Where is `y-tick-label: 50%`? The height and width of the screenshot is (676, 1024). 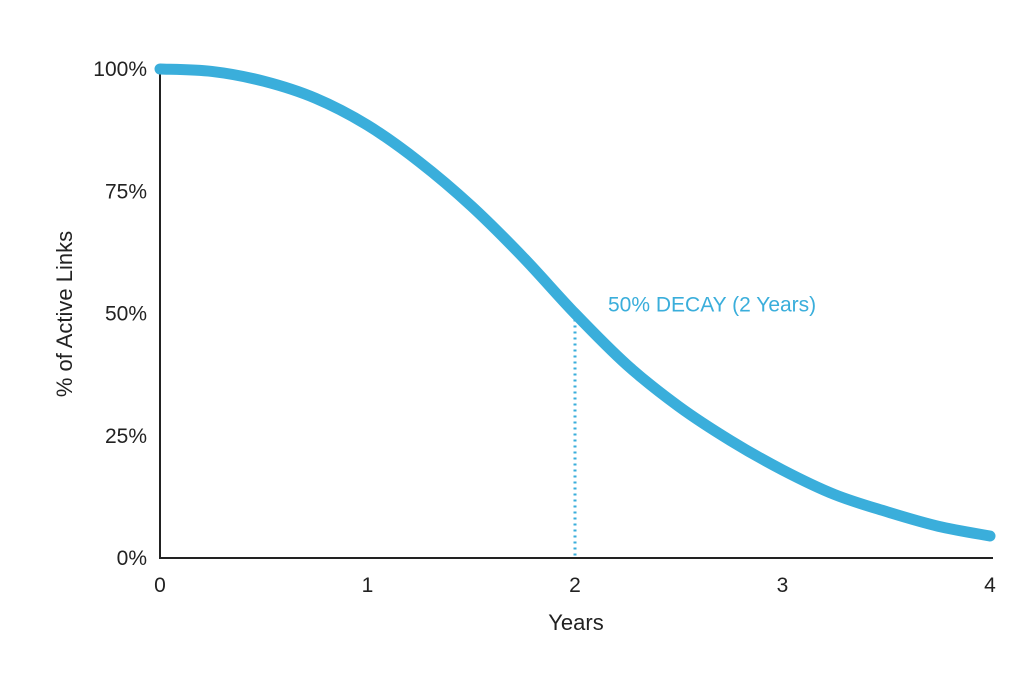 y-tick-label: 50% is located at coordinates (126, 314).